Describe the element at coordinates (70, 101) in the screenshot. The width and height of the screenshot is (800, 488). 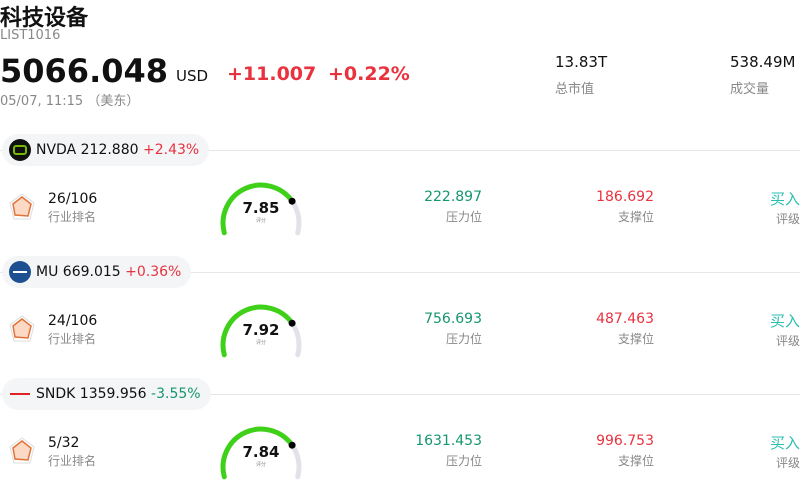
I see `time: 05/07, 11:15 （美东）` at that location.